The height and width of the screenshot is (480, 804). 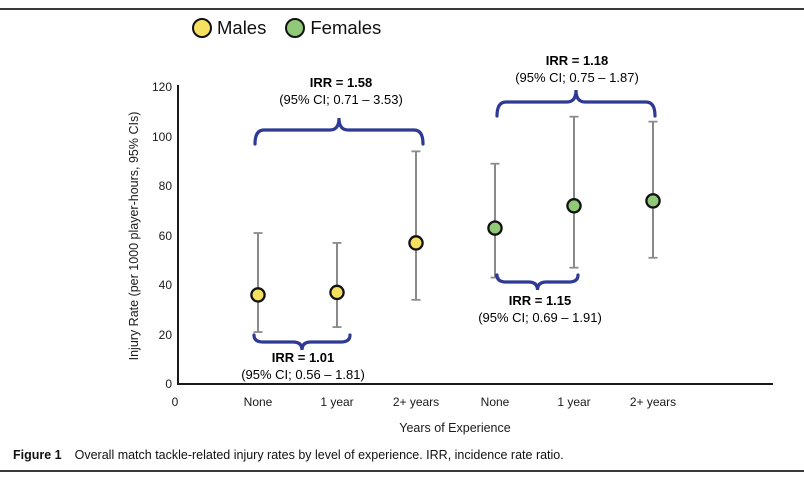 I want to click on legend-label-males: Males, so click(x=242, y=27).